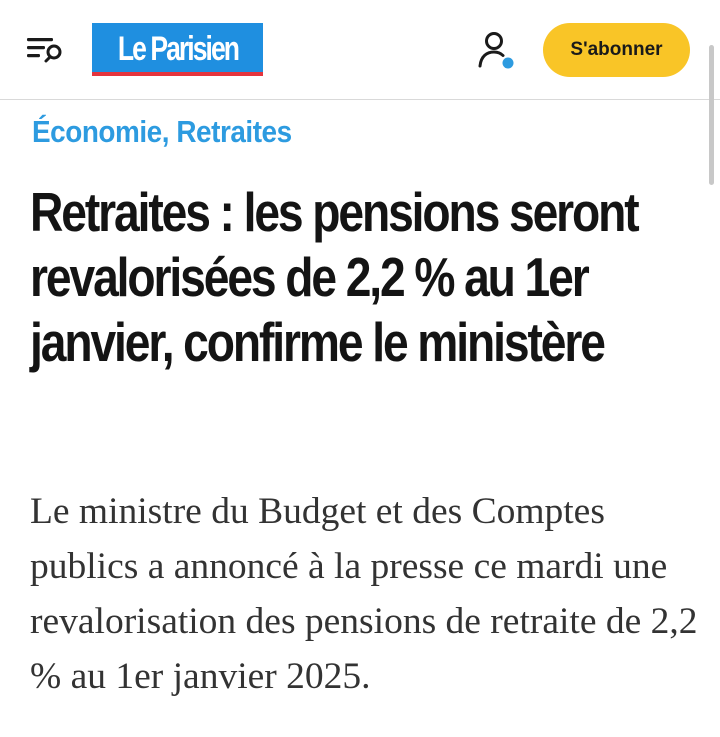  Describe the element at coordinates (711, 115) in the screenshot. I see `scrollbar` at that location.